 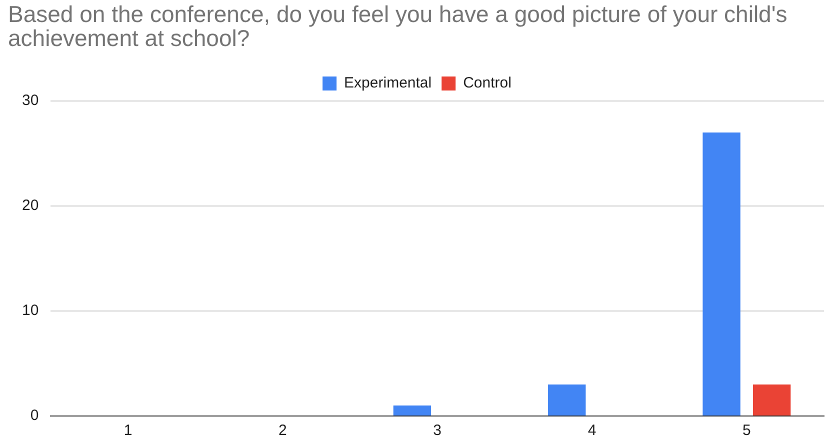 What do you see at coordinates (487, 83) in the screenshot?
I see `legend-label: Control` at bounding box center [487, 83].